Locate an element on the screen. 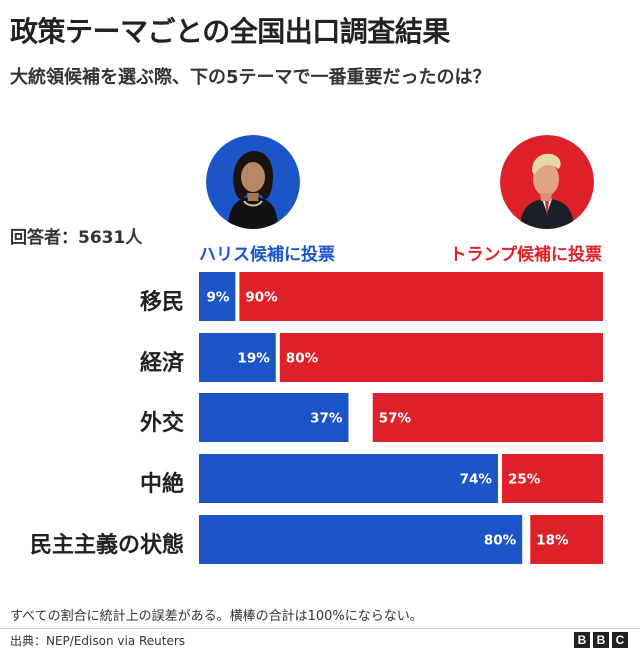  category-label-democracy: 民主主義の状態 is located at coordinates (106, 545).